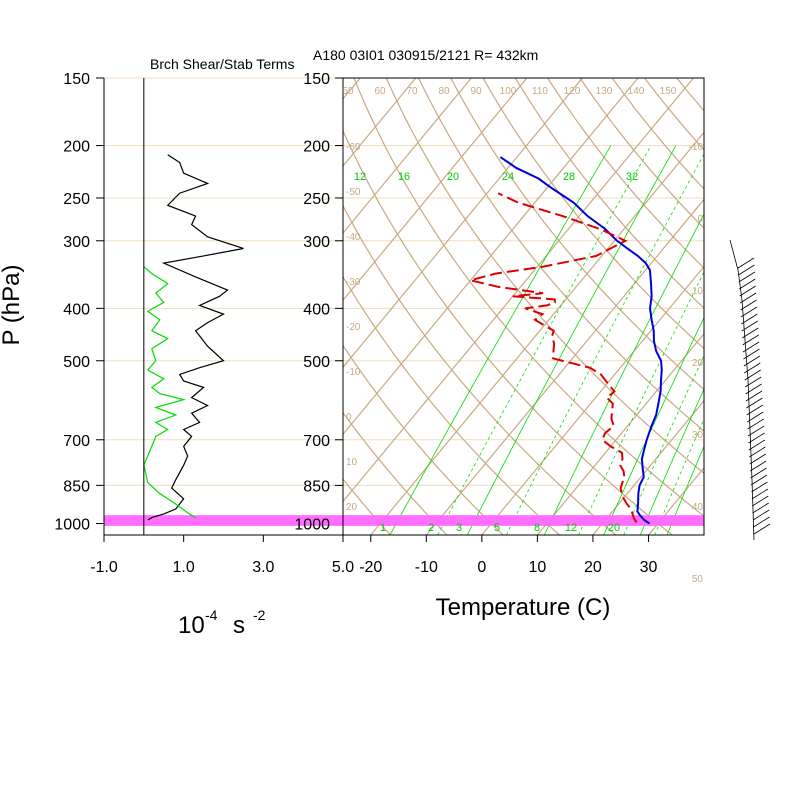  What do you see at coordinates (104, 567) in the screenshot?
I see `left-x-tick-label: -1.0` at bounding box center [104, 567].